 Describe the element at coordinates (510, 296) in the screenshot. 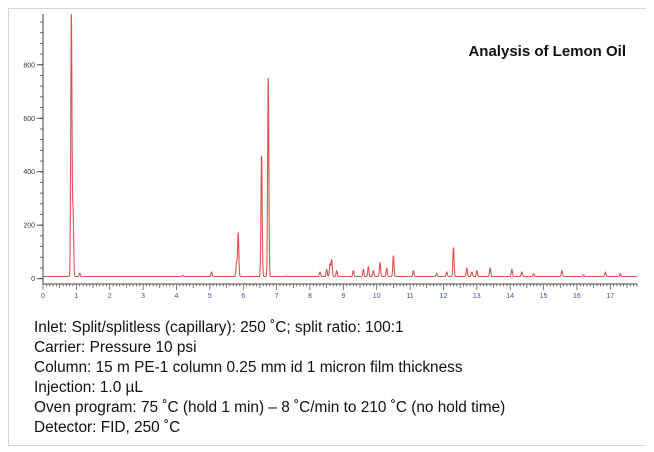

I see `x-tick-label: 14` at that location.